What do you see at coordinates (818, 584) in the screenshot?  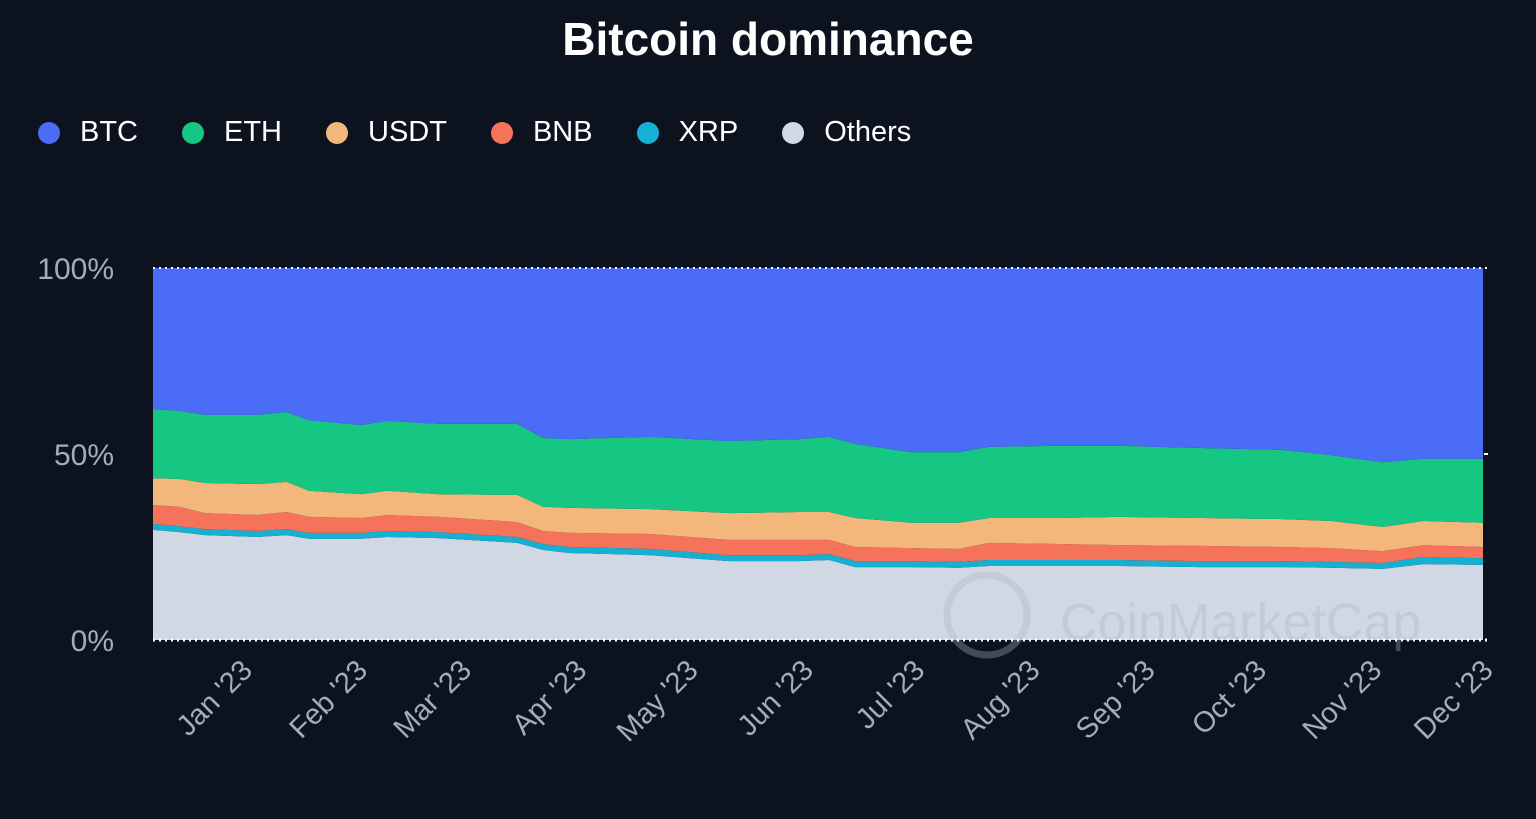 I see `area-others` at bounding box center [818, 584].